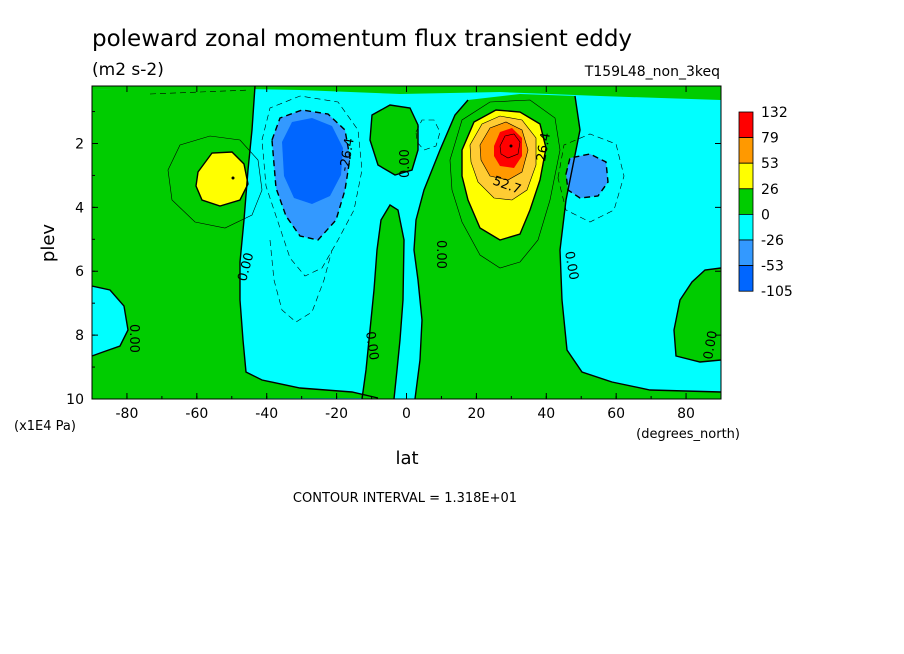  What do you see at coordinates (79, 144) in the screenshot?
I see `y-tick-label: 2` at bounding box center [79, 144].